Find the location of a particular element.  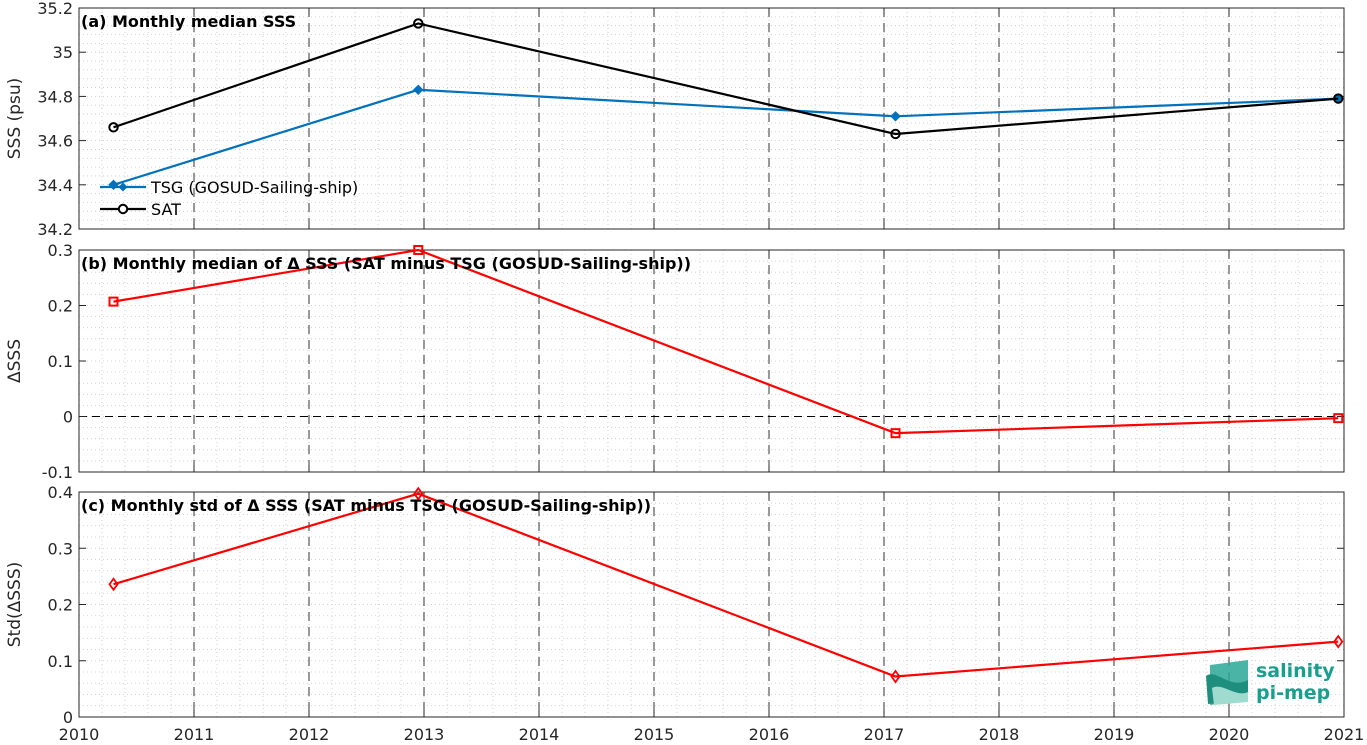

y-tick-label: 34.4 is located at coordinates (55, 185).